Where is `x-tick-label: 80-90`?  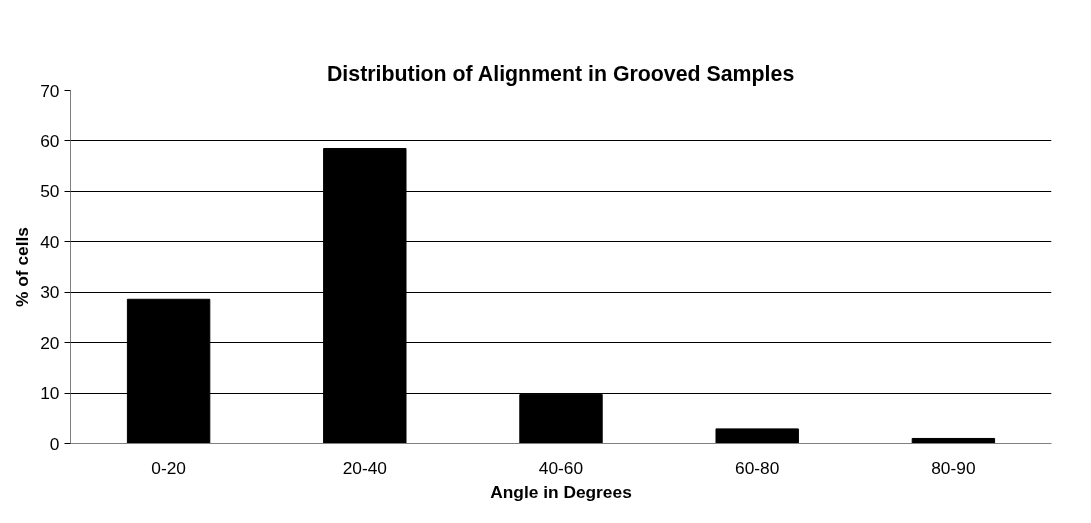
x-tick-label: 80-90 is located at coordinates (953, 467).